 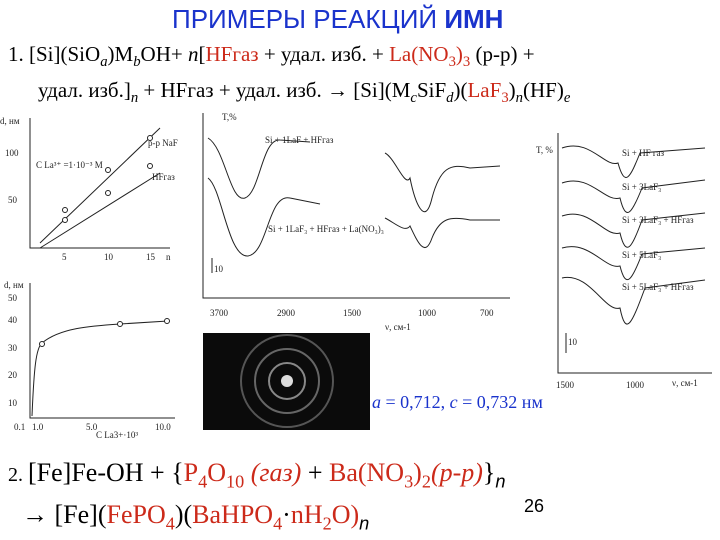 I want to click on eq-part: HFгаз, so click(x=232, y=54).